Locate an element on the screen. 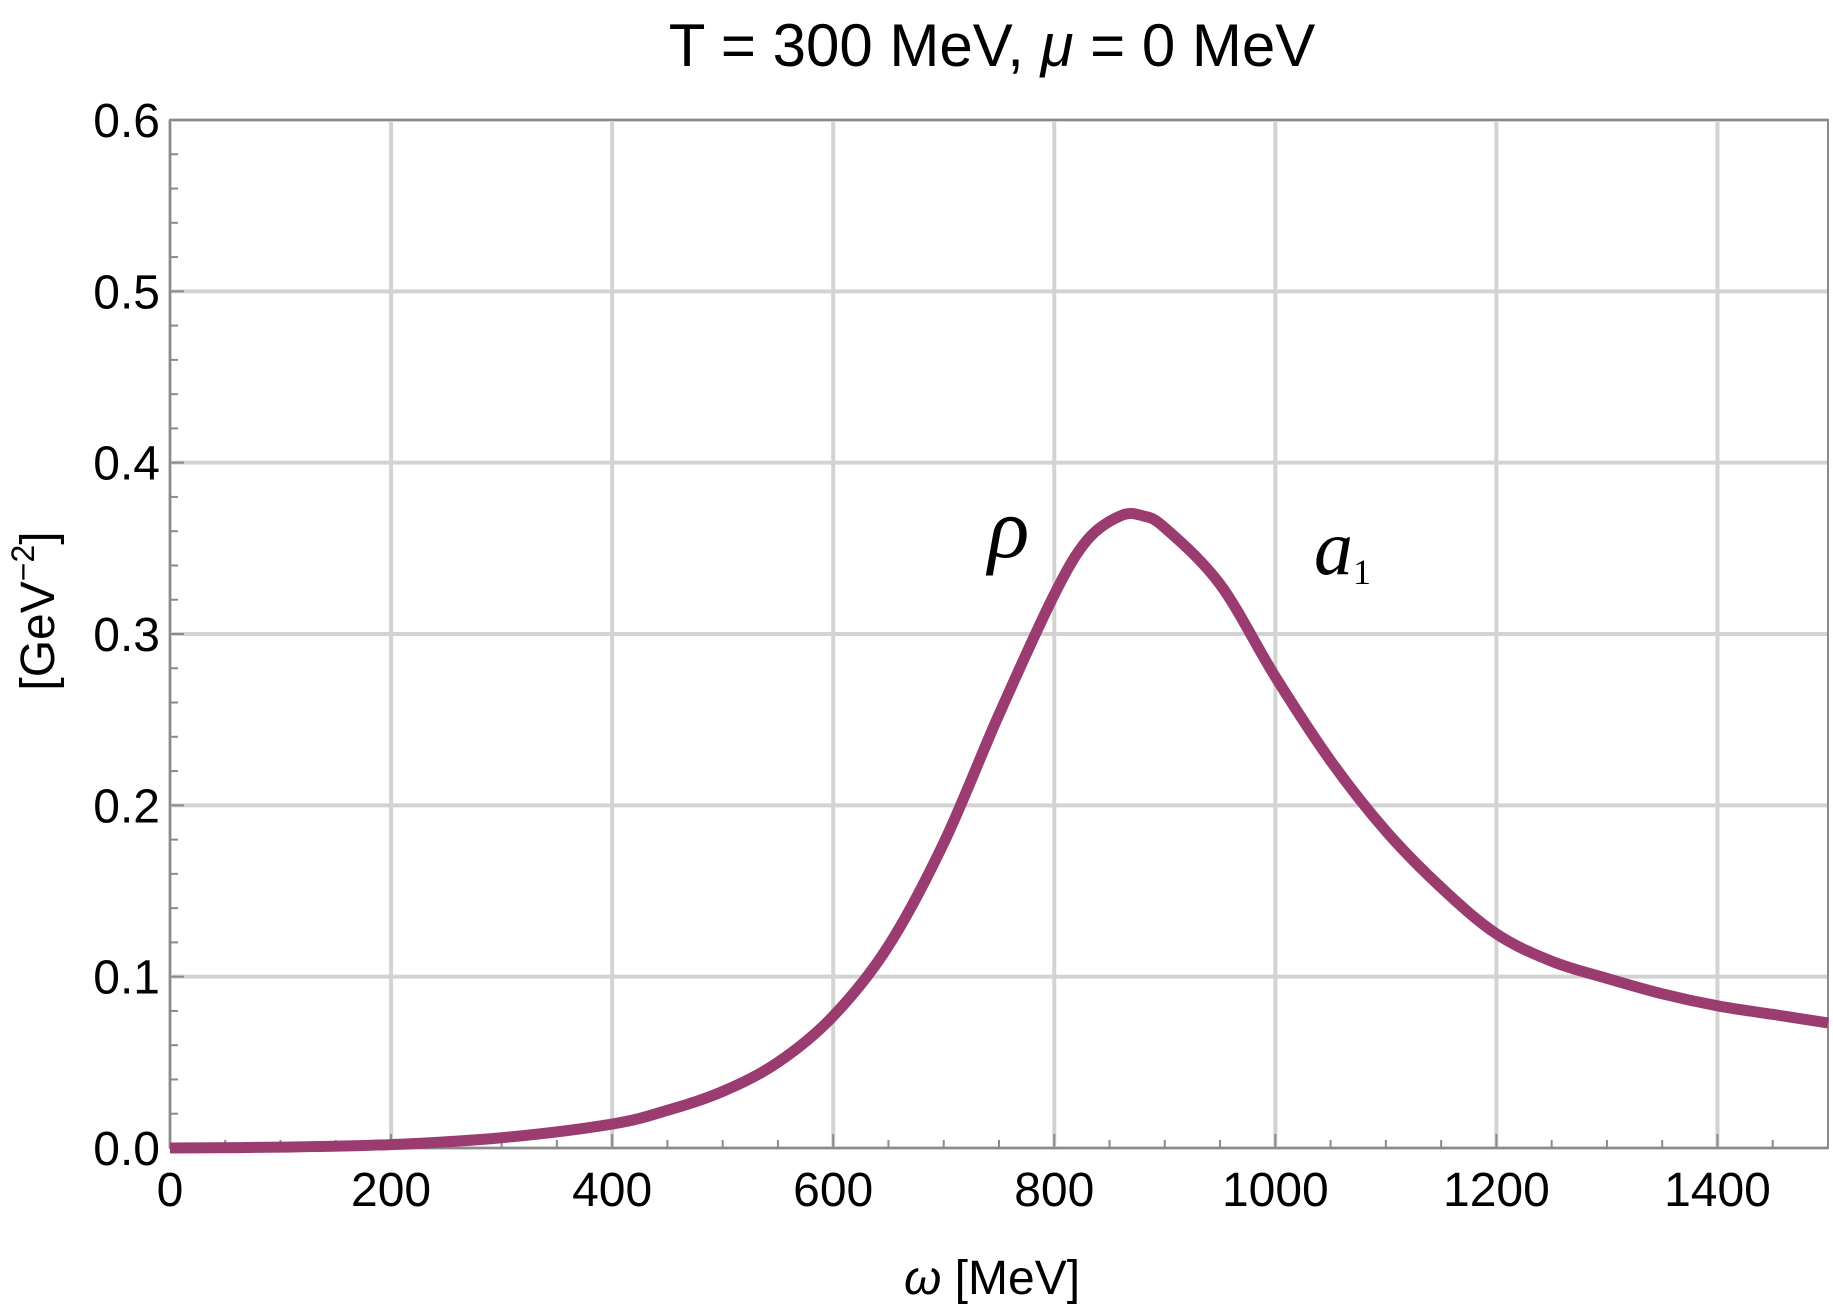 This screenshot has width=1833, height=1310. x-tick-label: 1400 is located at coordinates (1717, 1190).